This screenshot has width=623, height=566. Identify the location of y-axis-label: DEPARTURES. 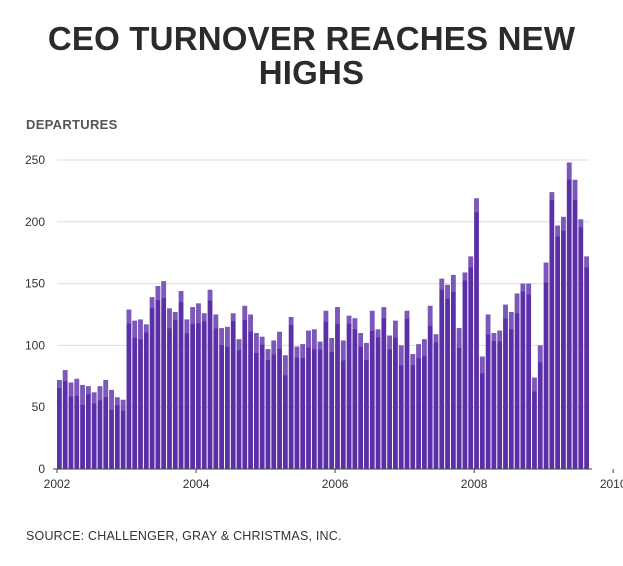
(72, 124).